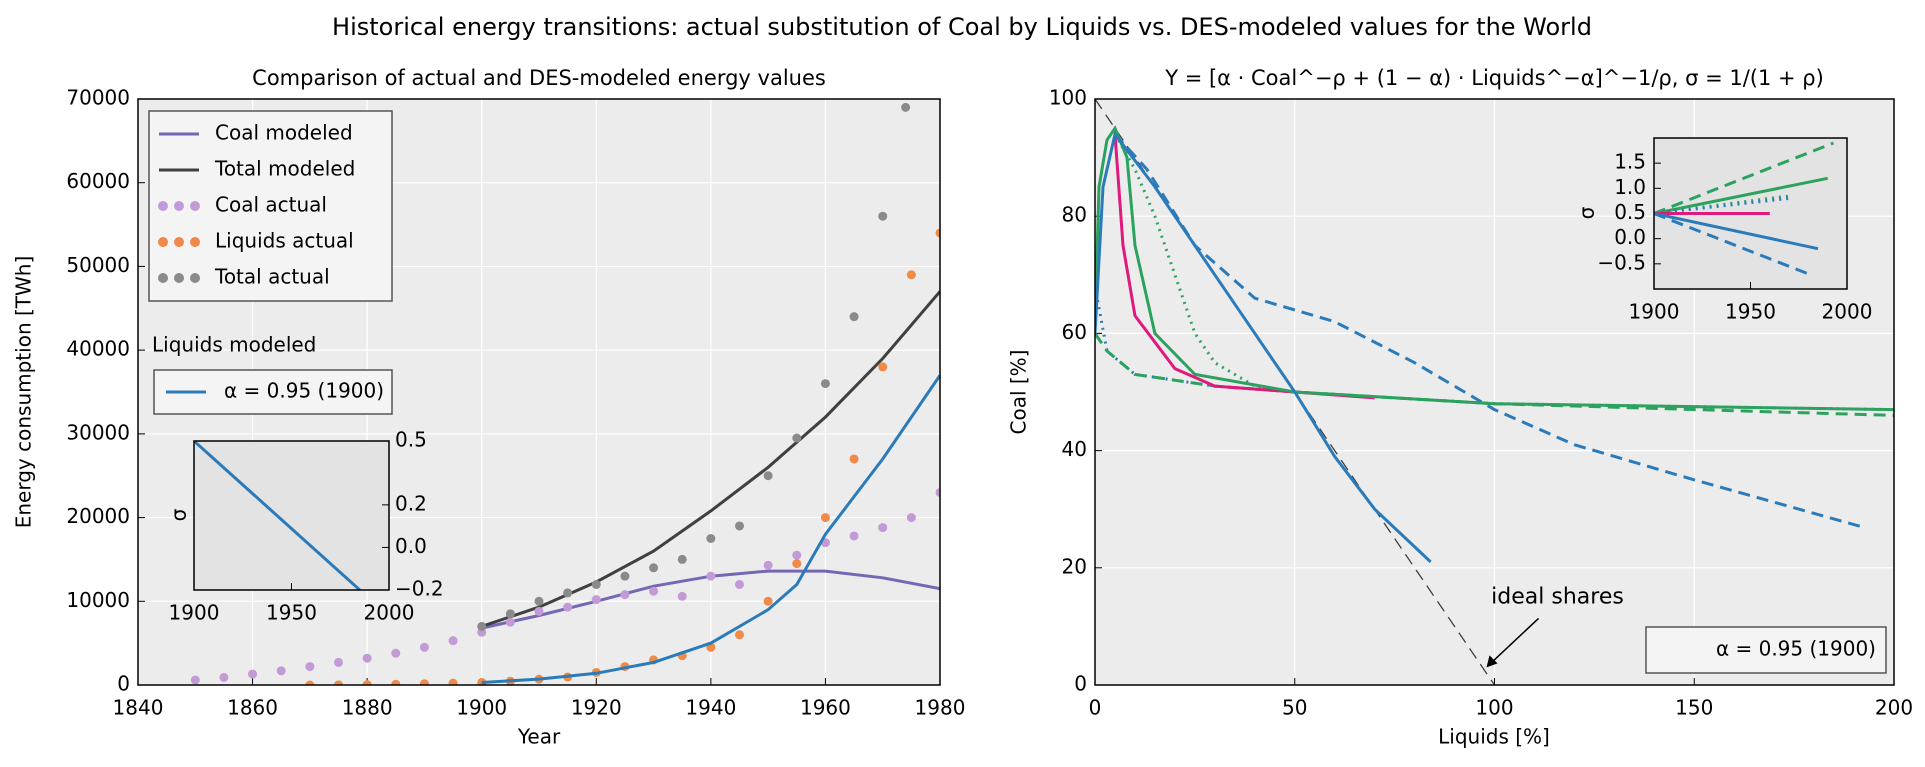 The height and width of the screenshot is (767, 1925). Describe the element at coordinates (1074, 332) in the screenshot. I see `y-tick-label: 60` at that location.